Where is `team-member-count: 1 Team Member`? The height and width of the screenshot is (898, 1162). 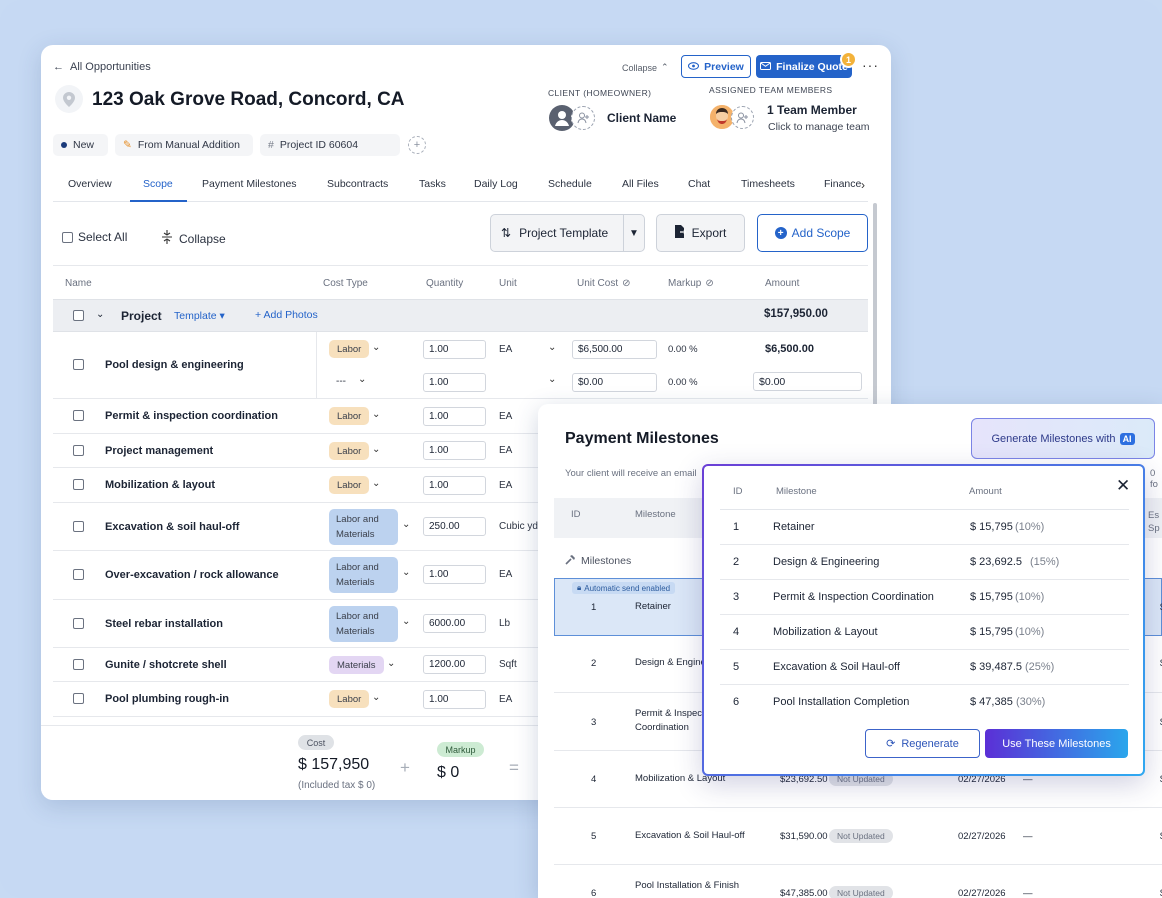 team-member-count: 1 Team Member is located at coordinates (812, 110).